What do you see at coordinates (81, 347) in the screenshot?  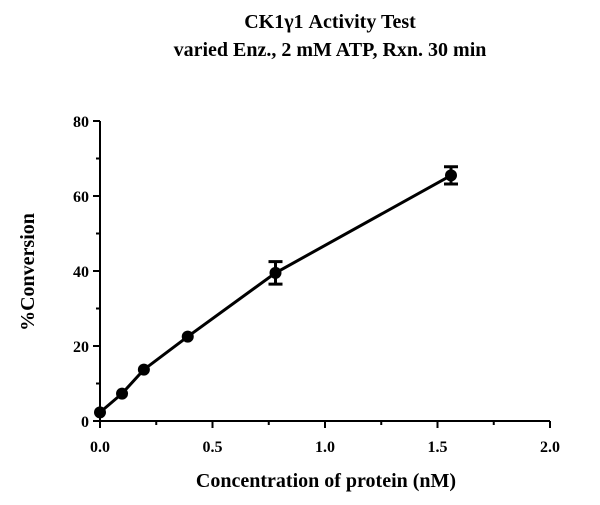 I see `y-tick-label: 20` at bounding box center [81, 347].